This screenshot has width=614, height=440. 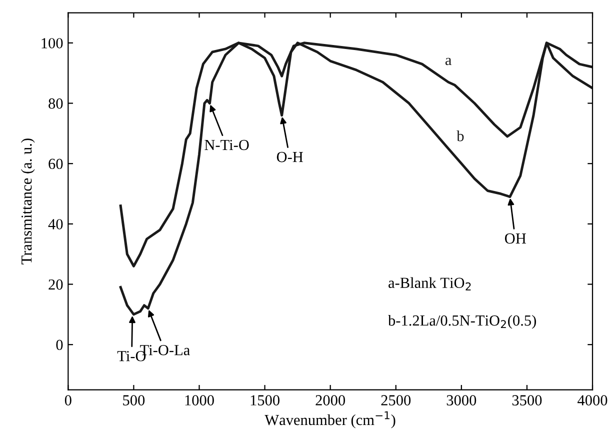 I want to click on x-tick-label: 500, so click(x=134, y=400).